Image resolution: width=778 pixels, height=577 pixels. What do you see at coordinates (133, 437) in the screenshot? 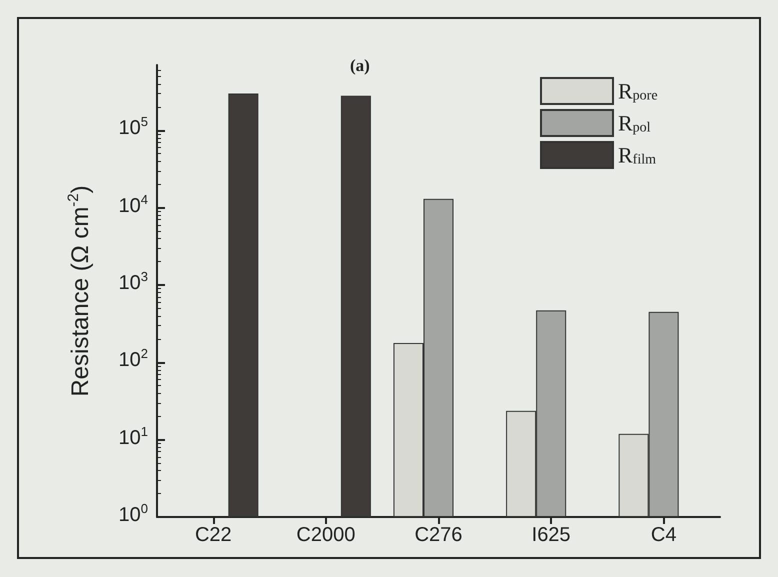
I see `y-tick-label: 10$^{1}$` at bounding box center [133, 437].